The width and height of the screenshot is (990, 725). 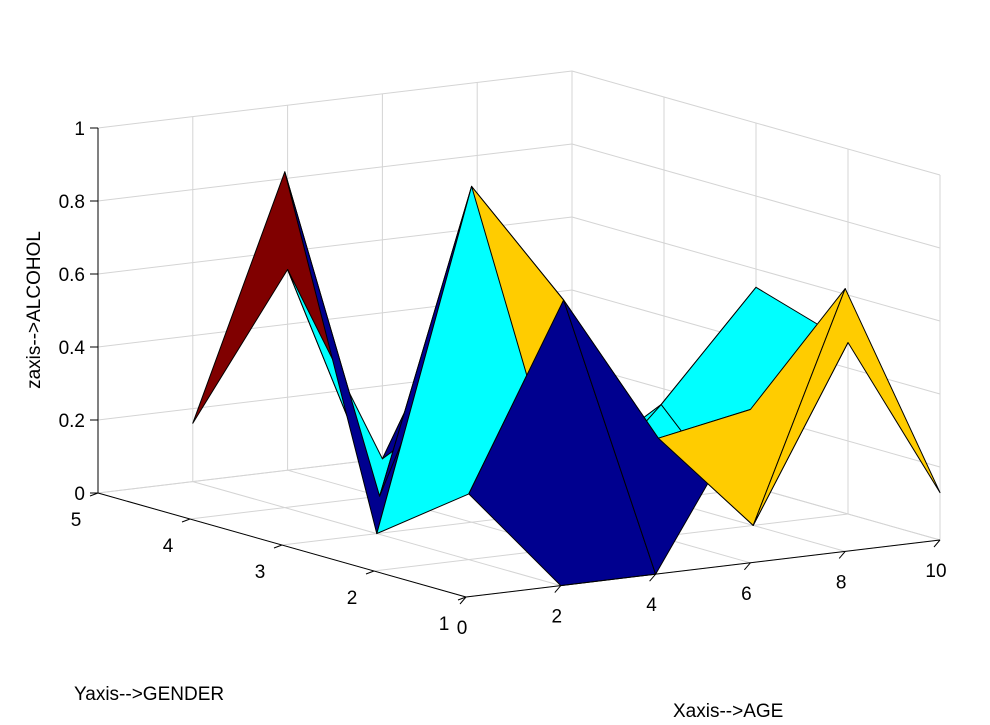 What do you see at coordinates (444, 624) in the screenshot?
I see `y-tick-label: 1` at bounding box center [444, 624].